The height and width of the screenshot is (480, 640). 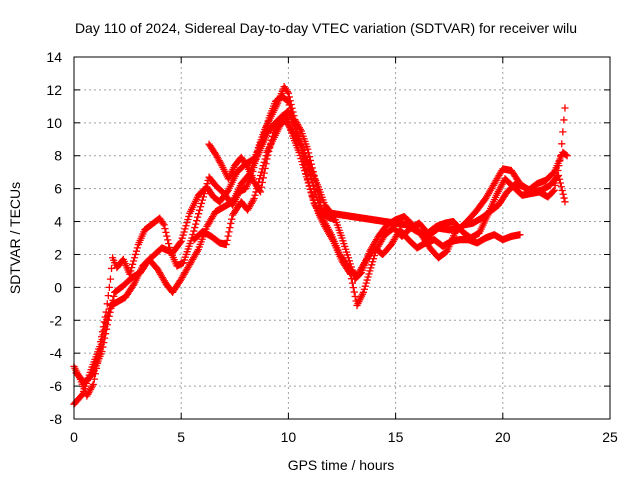 What do you see at coordinates (56, 419) in the screenshot?
I see `y-tick-label: -8` at bounding box center [56, 419].